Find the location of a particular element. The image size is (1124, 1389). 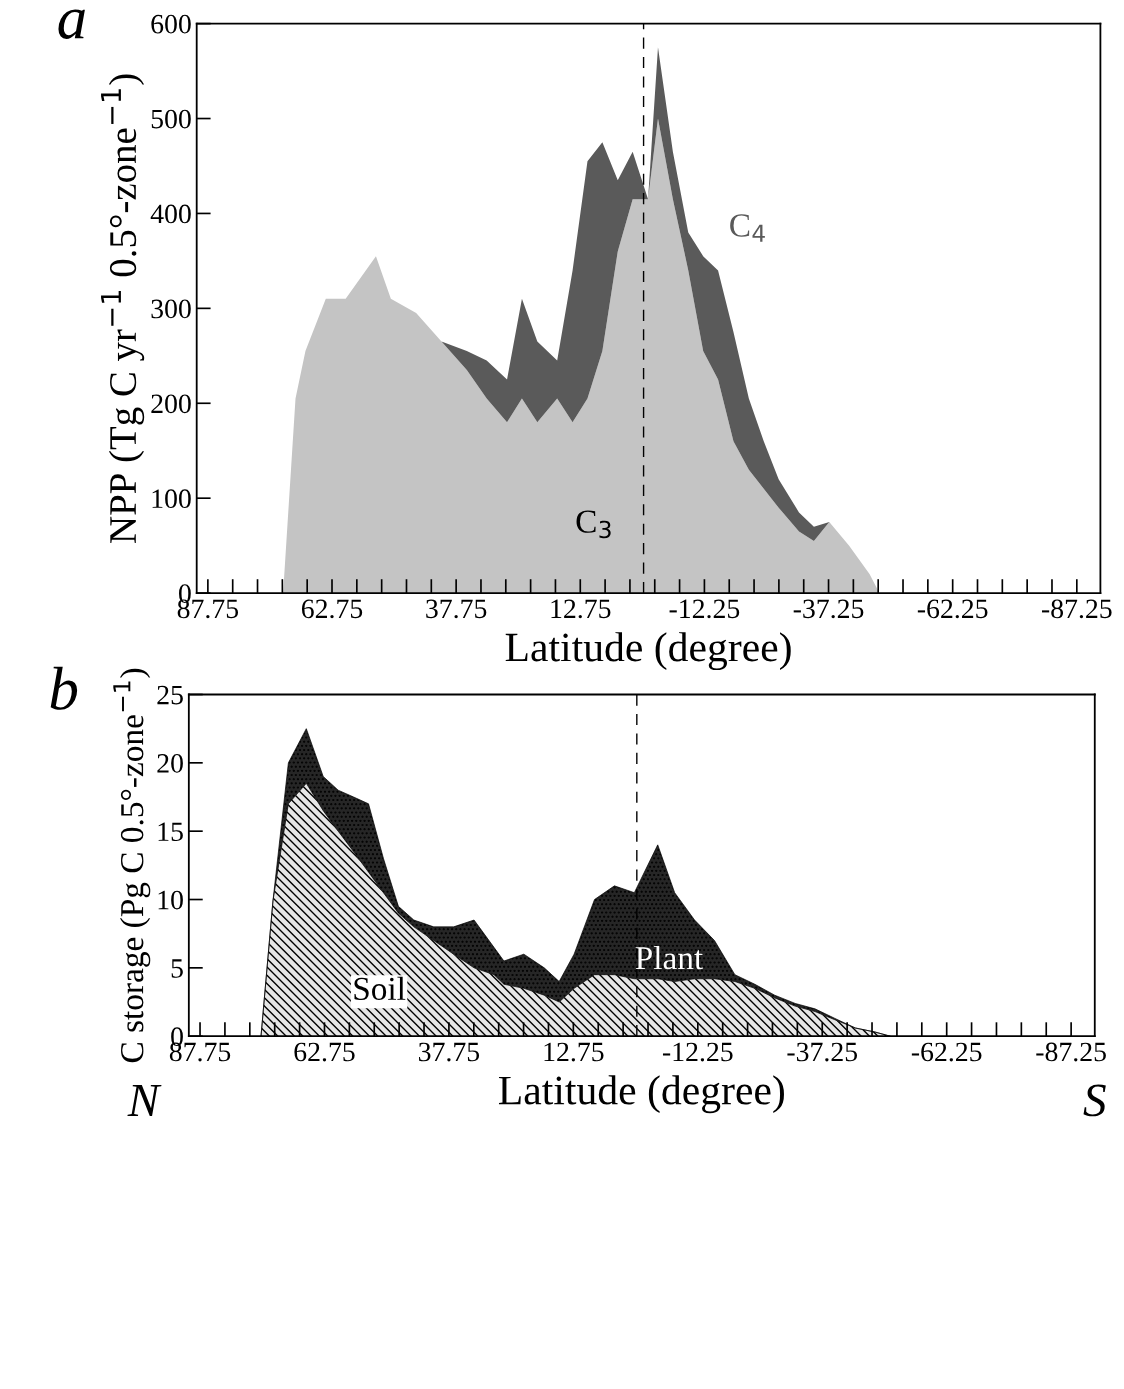

y-tick-label: 200 is located at coordinates (171, 404).